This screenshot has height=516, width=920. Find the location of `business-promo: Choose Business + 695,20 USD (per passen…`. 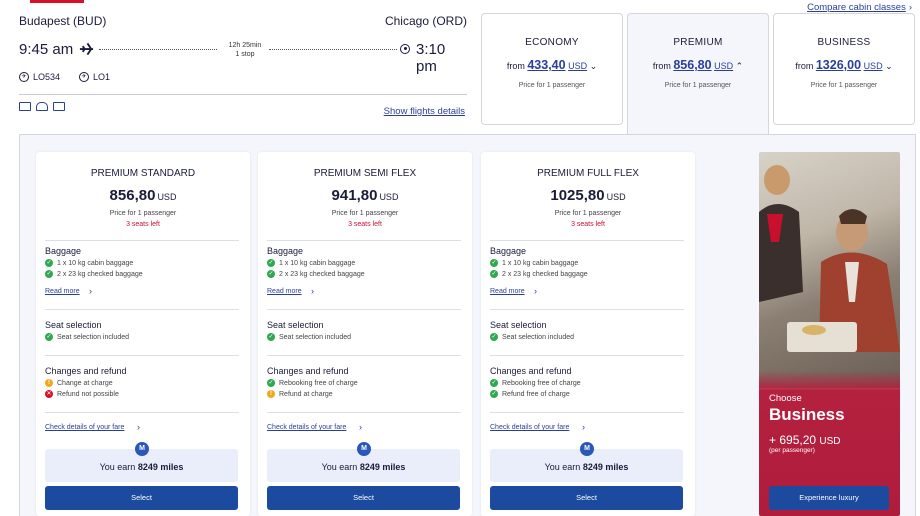

business-promo: Choose Business + 695,20 USD (per passen… is located at coordinates (829, 334).